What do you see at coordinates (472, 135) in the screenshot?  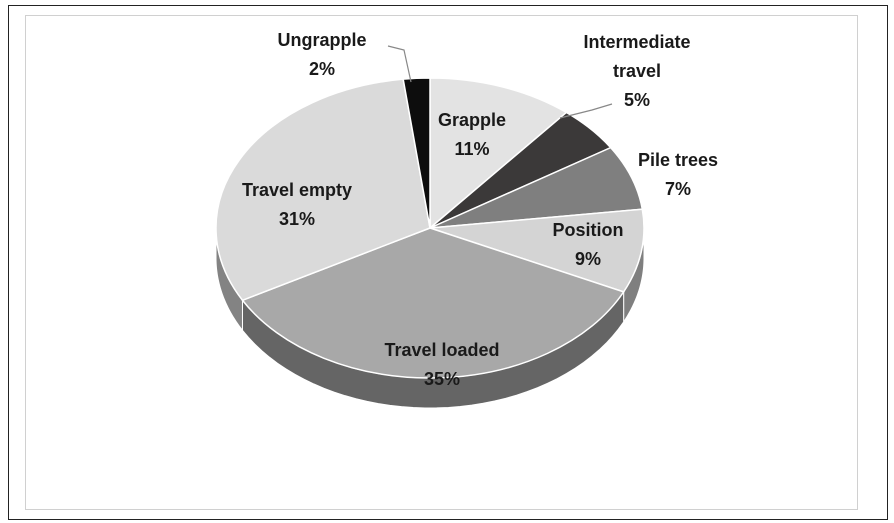 I see `slice-label: Grapple 11%` at bounding box center [472, 135].